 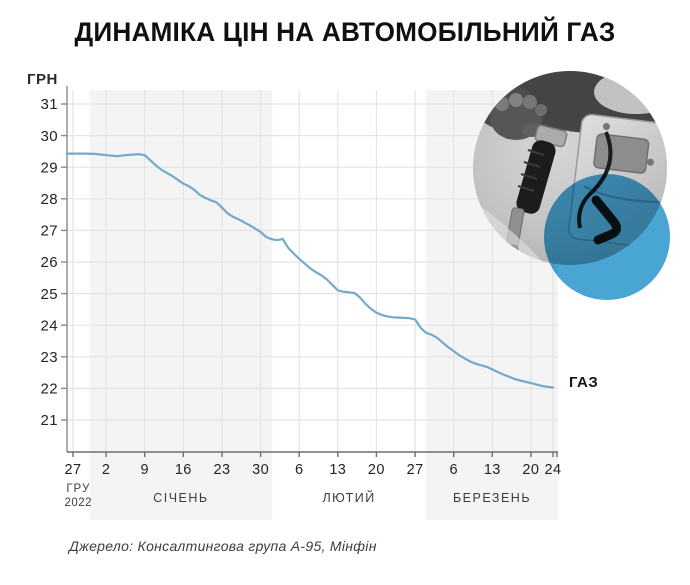 I want to click on page-title: ДИНАМІКА ЦІН НА АВТОМОБІЛЬНИЙ ГАЗ, so click(x=345, y=32).